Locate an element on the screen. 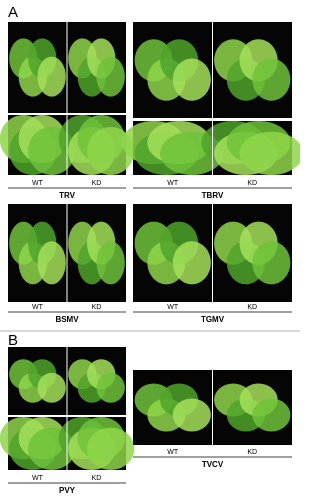 The image size is (320, 500). virus-name: TGMV is located at coordinates (213, 319).